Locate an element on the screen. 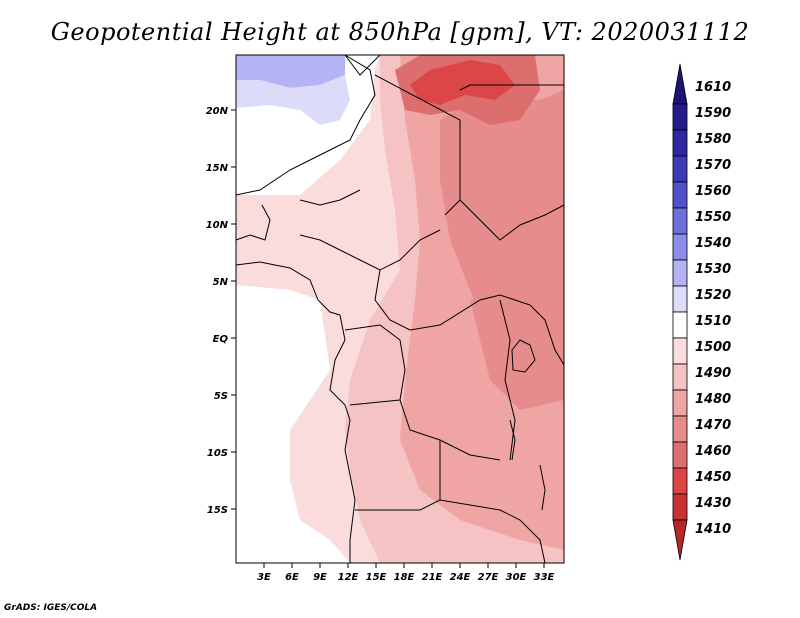  latitude-axis: 20N 15N 10N 5N EQ 5S 10S 15S is located at coordinates (221, 311).